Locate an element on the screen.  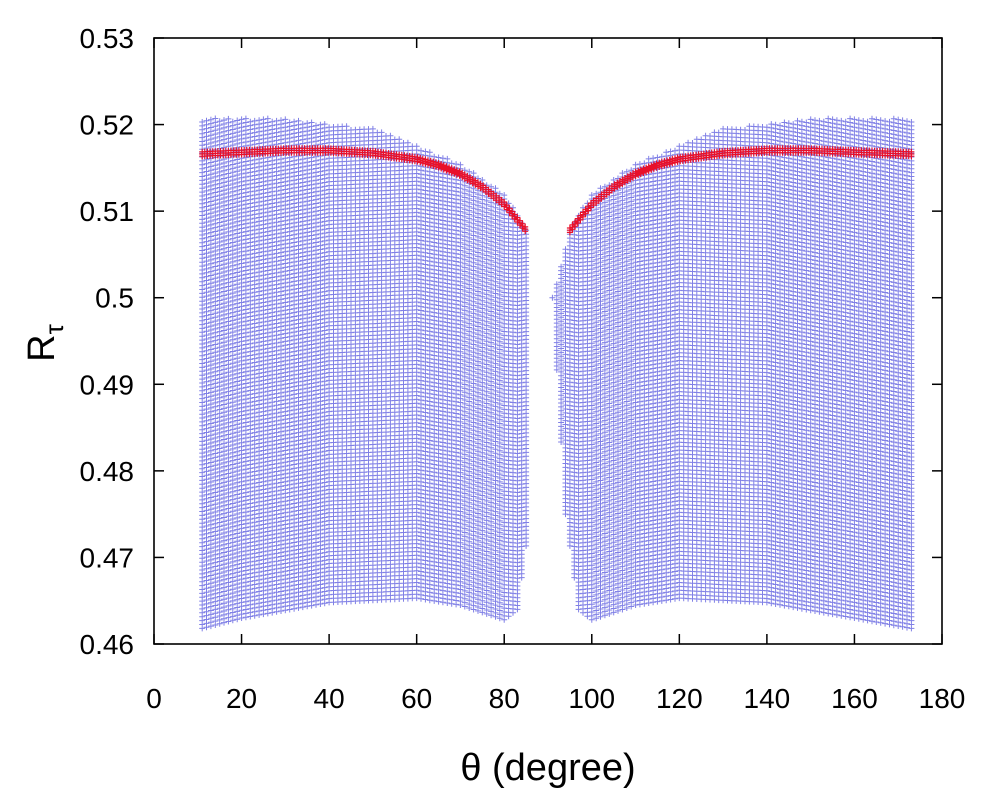
x-tick-label: 140 is located at coordinates (767, 698).